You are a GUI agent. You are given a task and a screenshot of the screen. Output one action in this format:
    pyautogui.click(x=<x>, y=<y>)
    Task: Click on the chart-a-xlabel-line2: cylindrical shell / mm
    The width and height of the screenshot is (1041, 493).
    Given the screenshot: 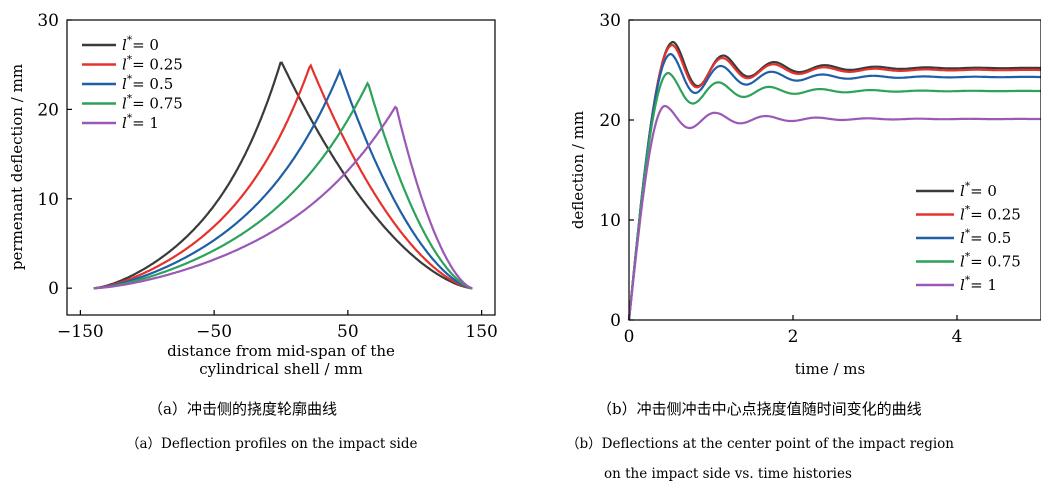 What is the action you would take?
    pyautogui.click(x=280, y=369)
    